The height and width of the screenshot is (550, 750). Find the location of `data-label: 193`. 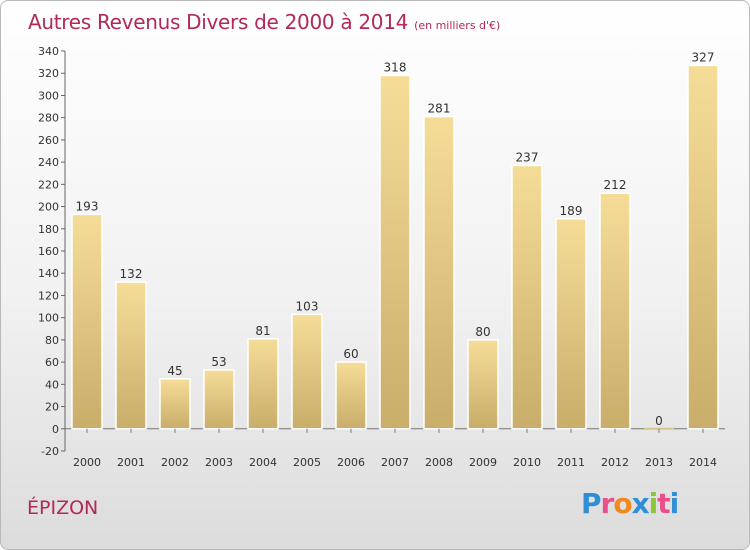

data-label: 193 is located at coordinates (87, 206).